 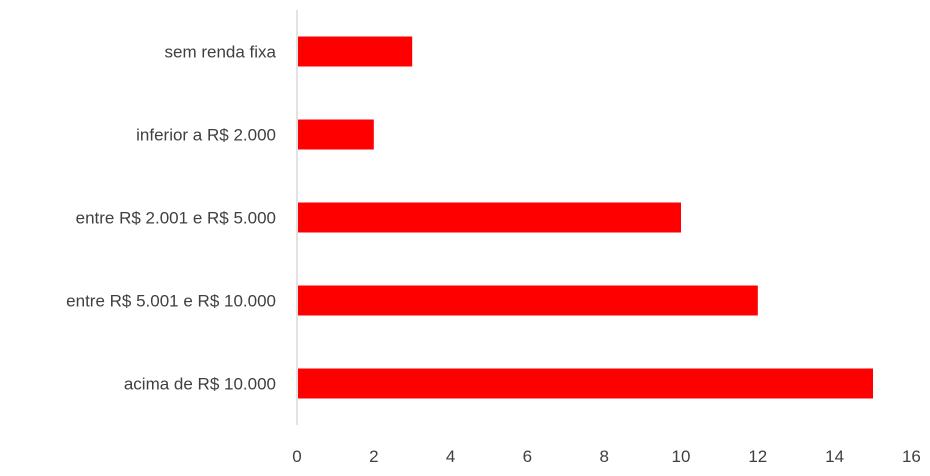 What do you see at coordinates (176, 218) in the screenshot?
I see `category-label-2: entre R$ 2.001 e R$ 5.000` at bounding box center [176, 218].